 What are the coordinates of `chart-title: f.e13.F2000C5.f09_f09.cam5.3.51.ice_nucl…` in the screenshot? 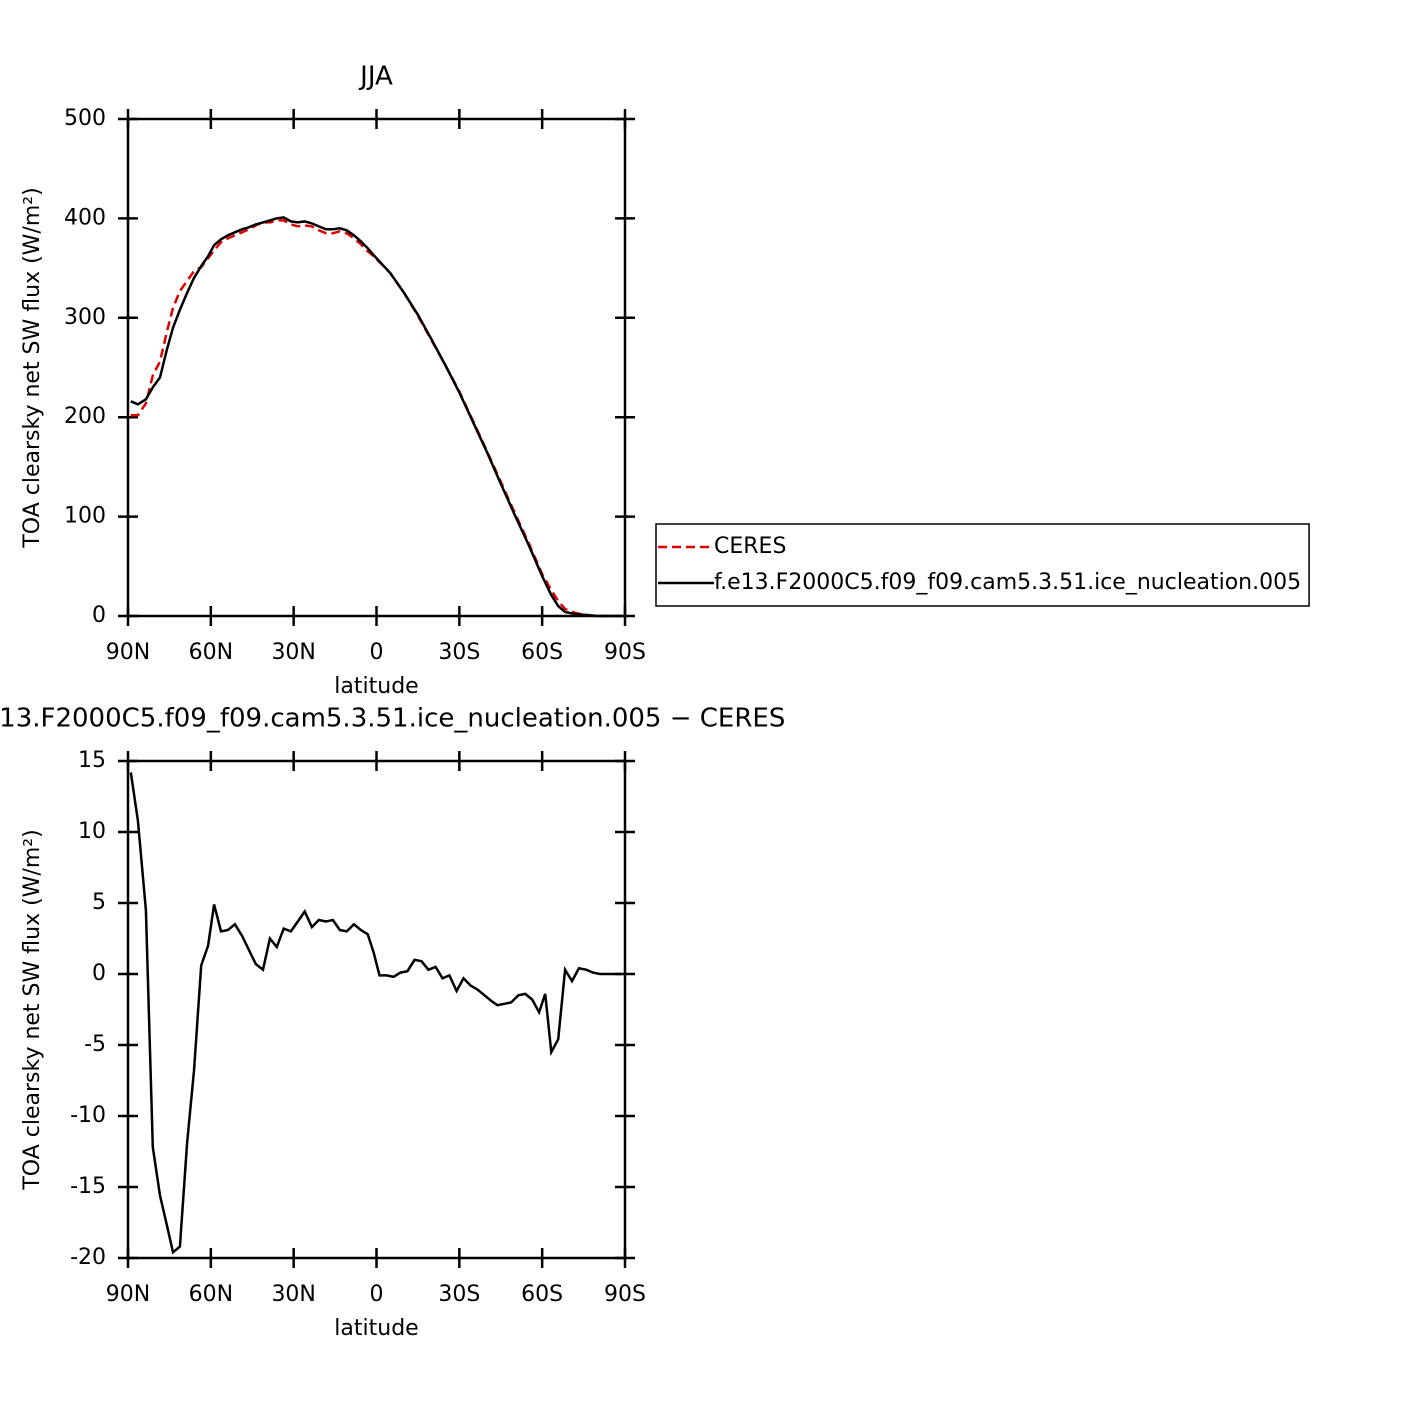 It's located at (392, 719).